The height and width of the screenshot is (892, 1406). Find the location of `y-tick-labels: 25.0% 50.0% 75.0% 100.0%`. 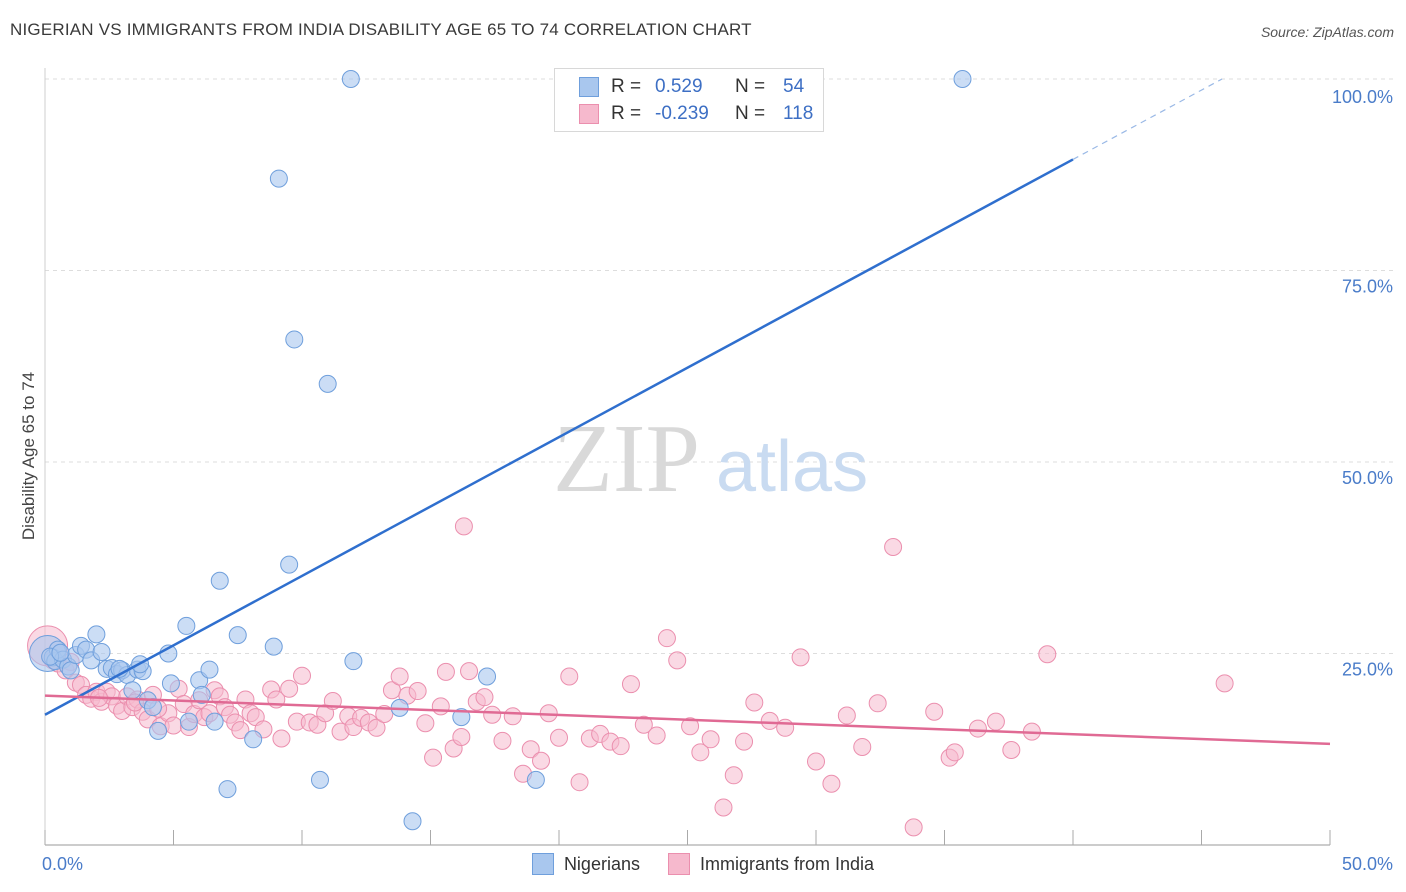

y-tick-labels: 25.0% 50.0% 75.0% 100.0% is located at coordinates (1362, 383).